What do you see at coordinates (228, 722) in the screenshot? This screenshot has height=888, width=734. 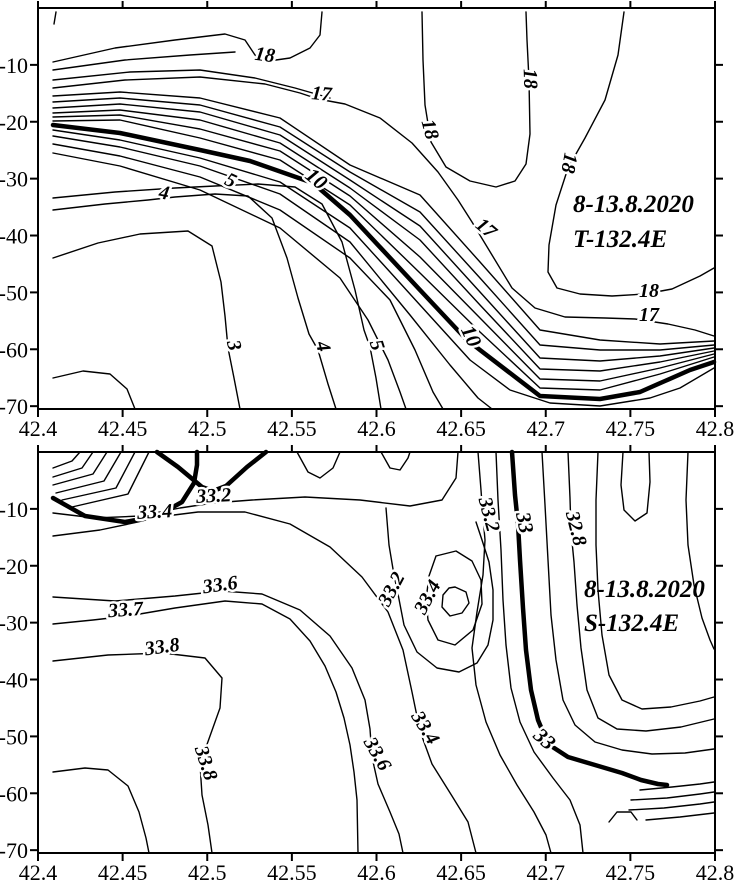 I see `isoline-33.6` at bounding box center [228, 722].